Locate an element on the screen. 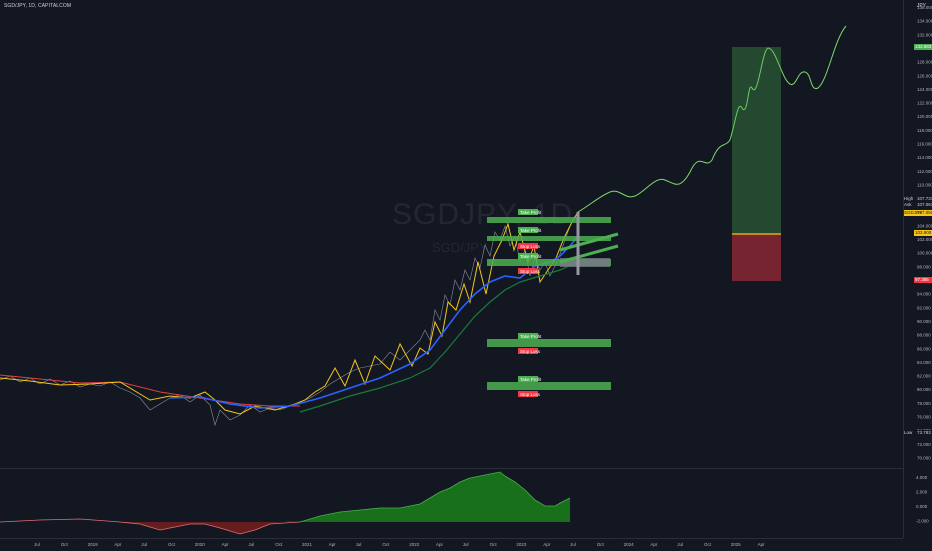 The height and width of the screenshot is (551, 932). price-tag: Low 73.783 is located at coordinates (917, 433).